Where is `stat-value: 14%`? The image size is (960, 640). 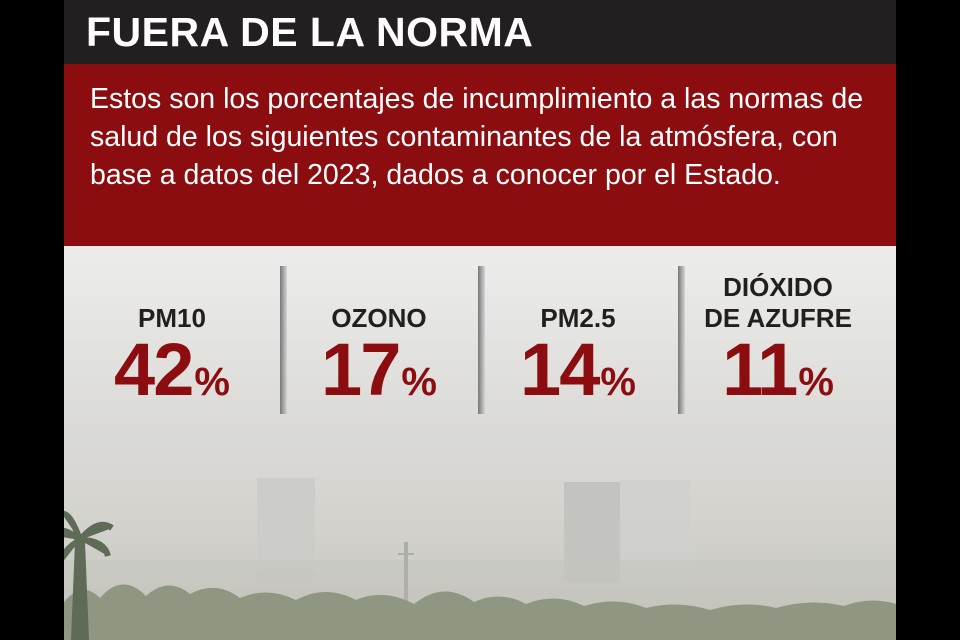 stat-value: 14% is located at coordinates (578, 380).